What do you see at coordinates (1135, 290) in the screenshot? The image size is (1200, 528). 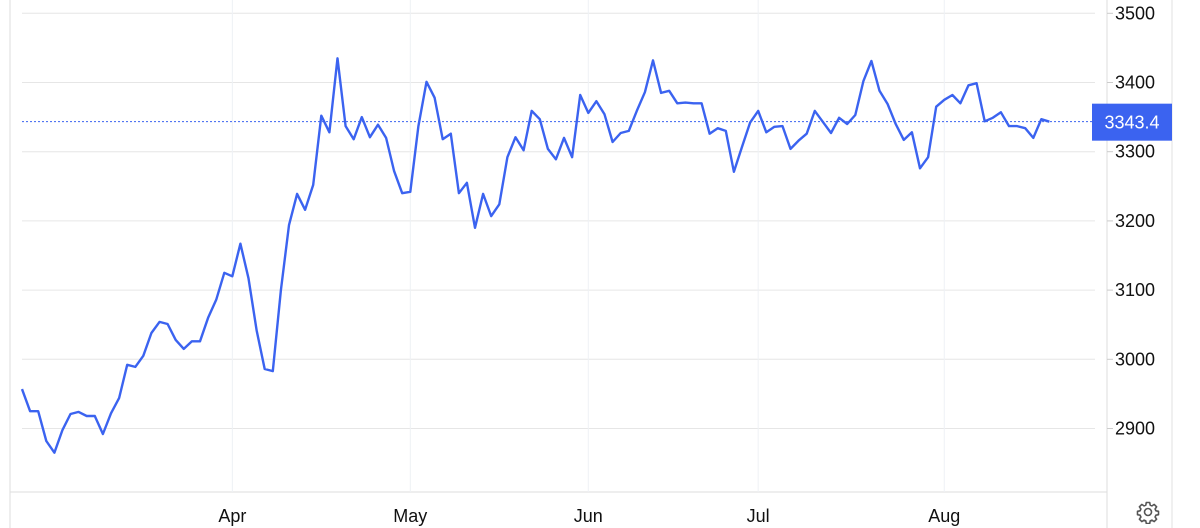 I see `y-tick-label: 3100` at bounding box center [1135, 290].